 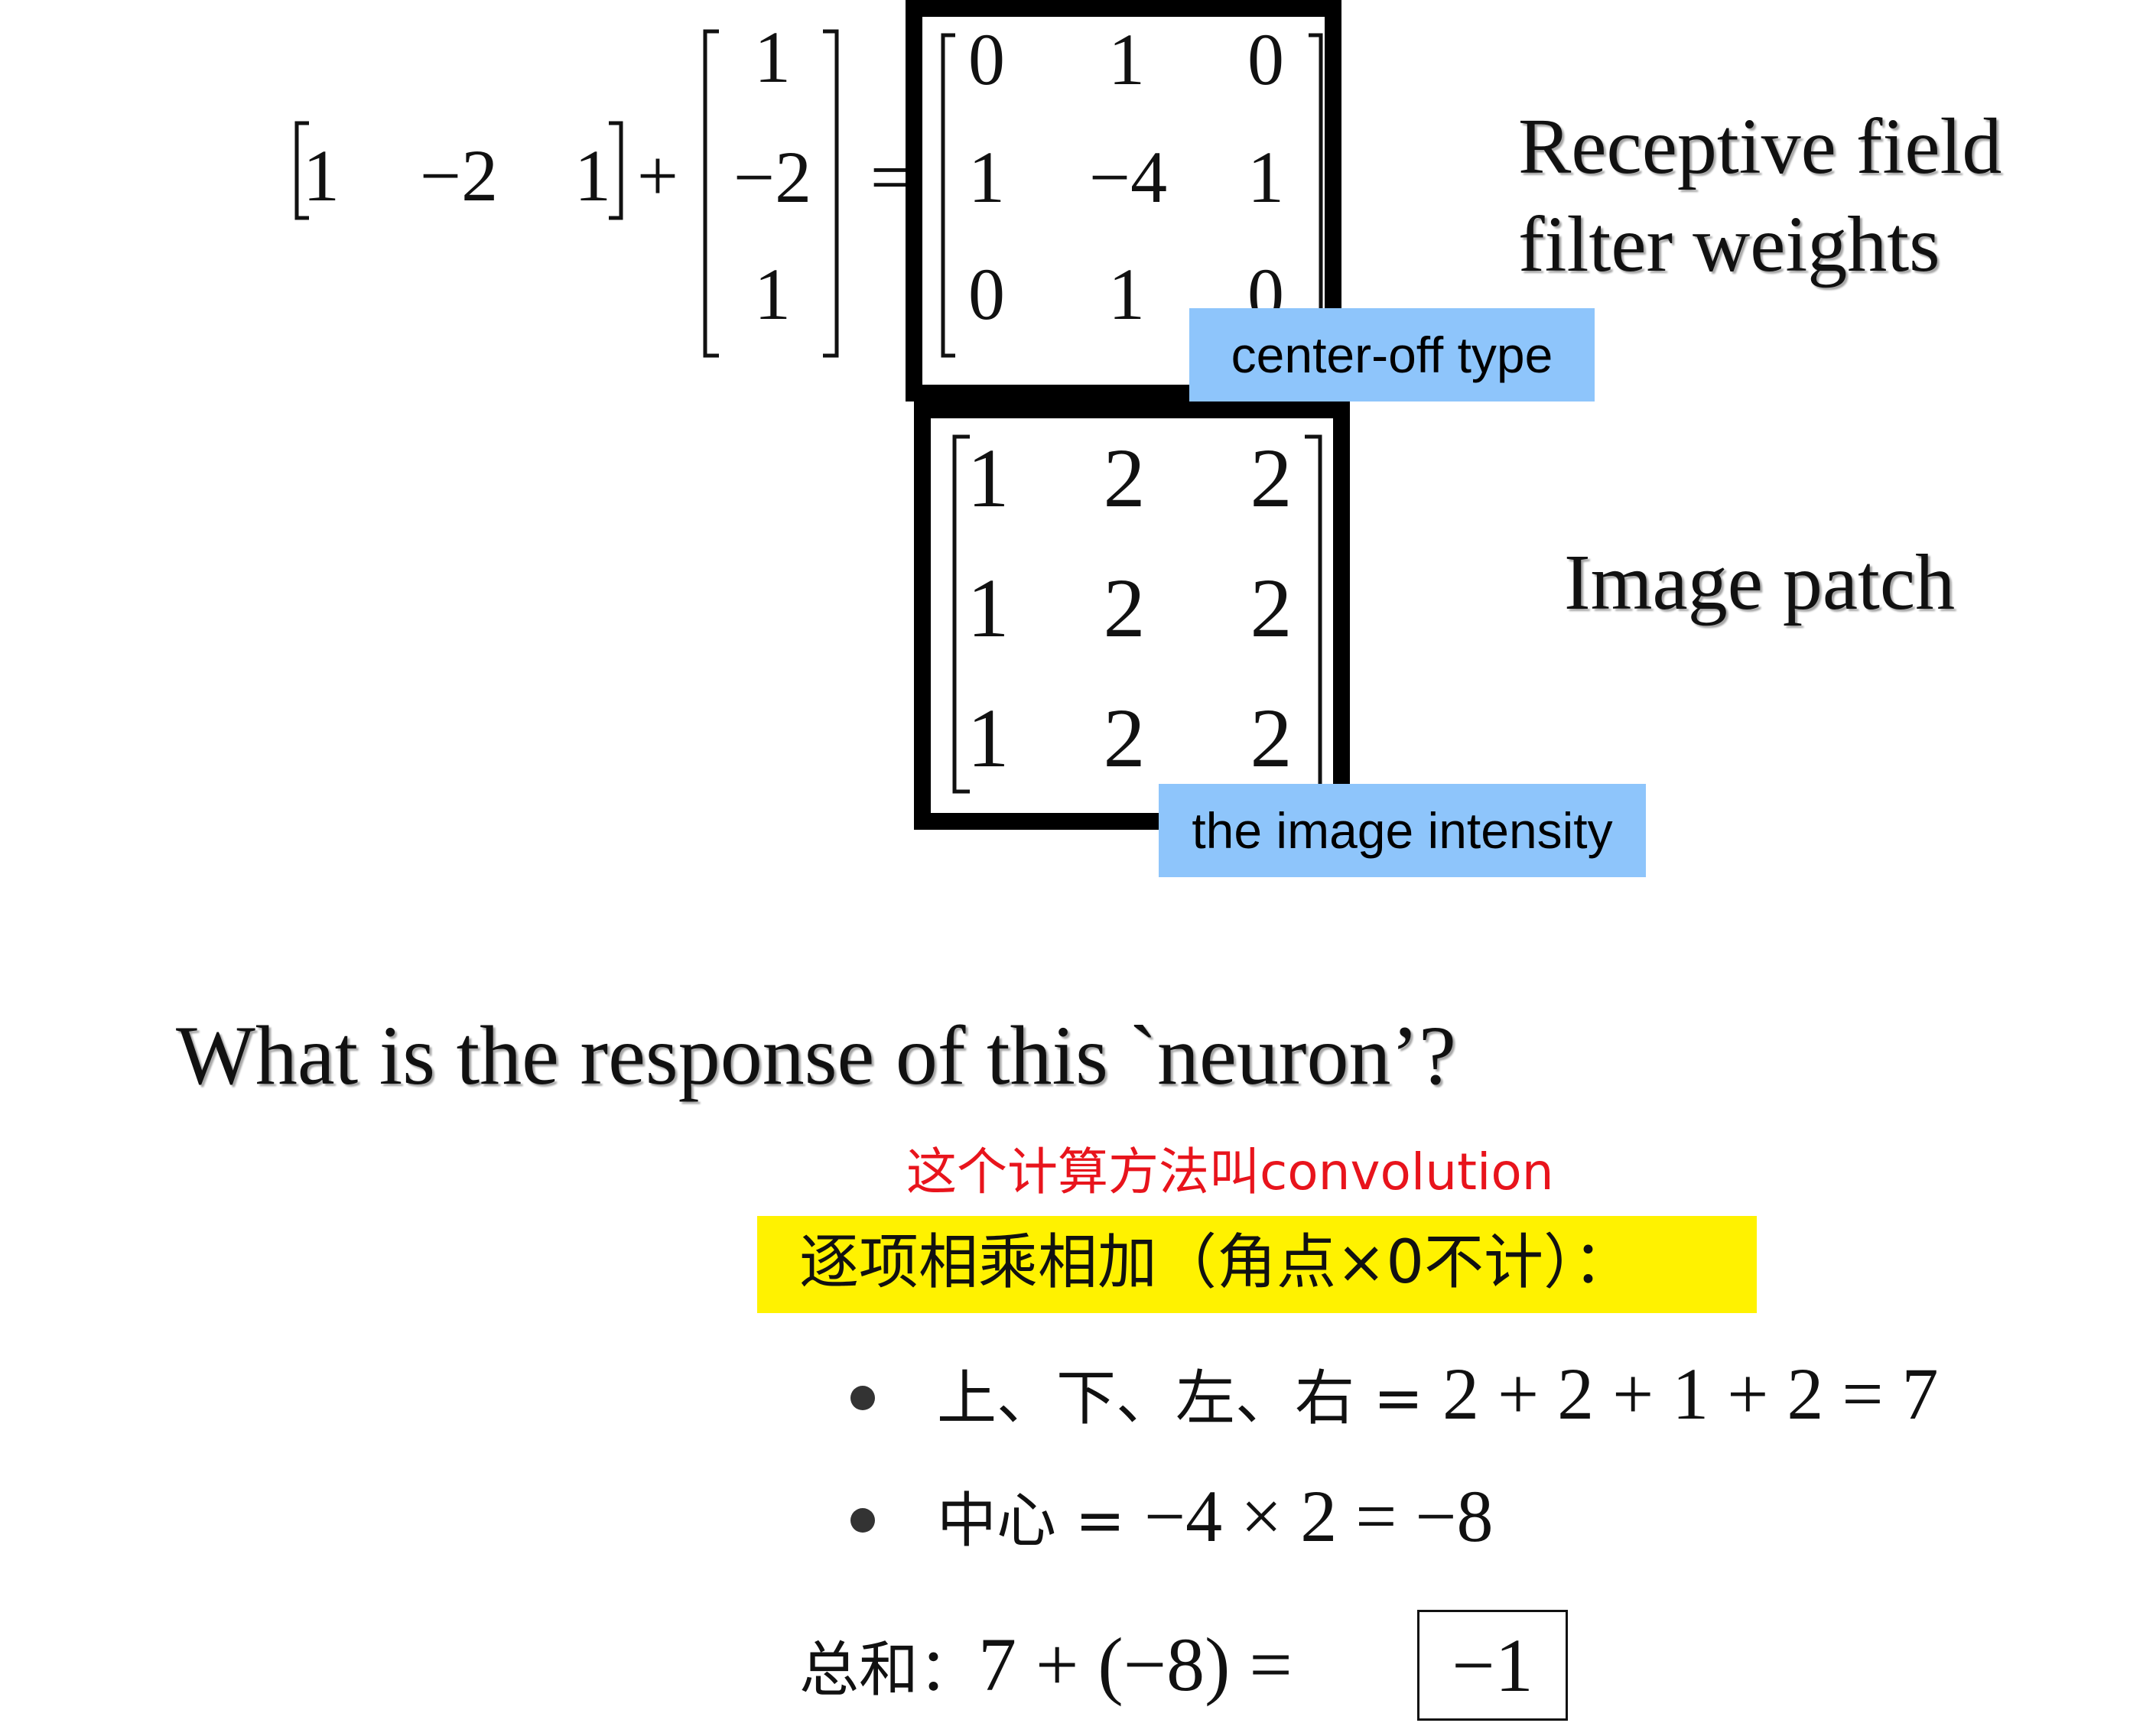 What do you see at coordinates (816, 1055) in the screenshot?
I see `question-text: What is the response of this `neuron’?` at bounding box center [816, 1055].